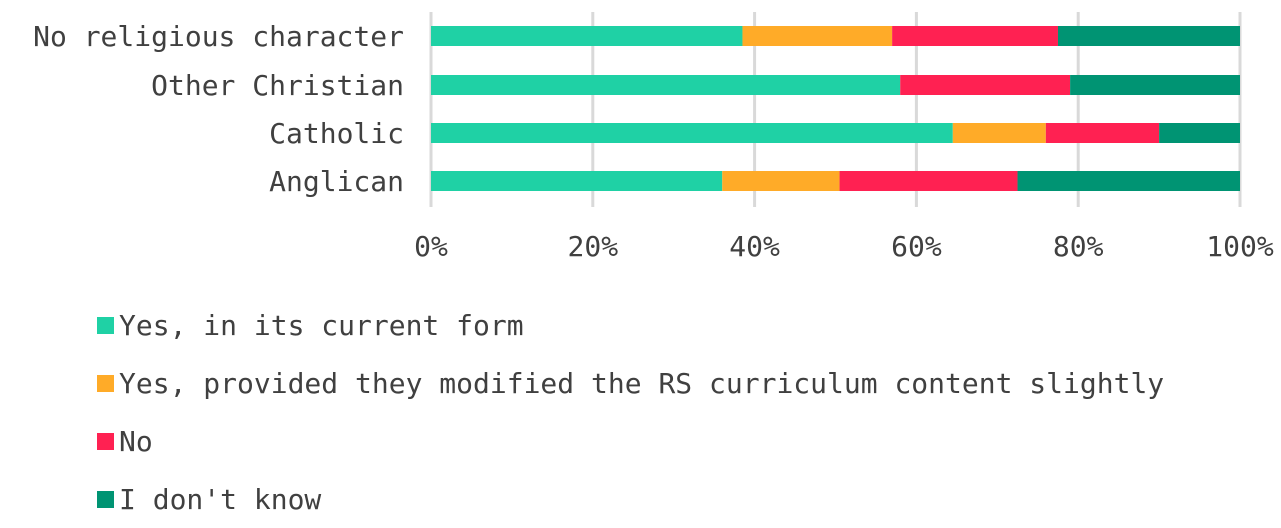 The width and height of the screenshot is (1281, 528). Describe the element at coordinates (754, 246) in the screenshot. I see `x-tick-label: 40%` at that location.